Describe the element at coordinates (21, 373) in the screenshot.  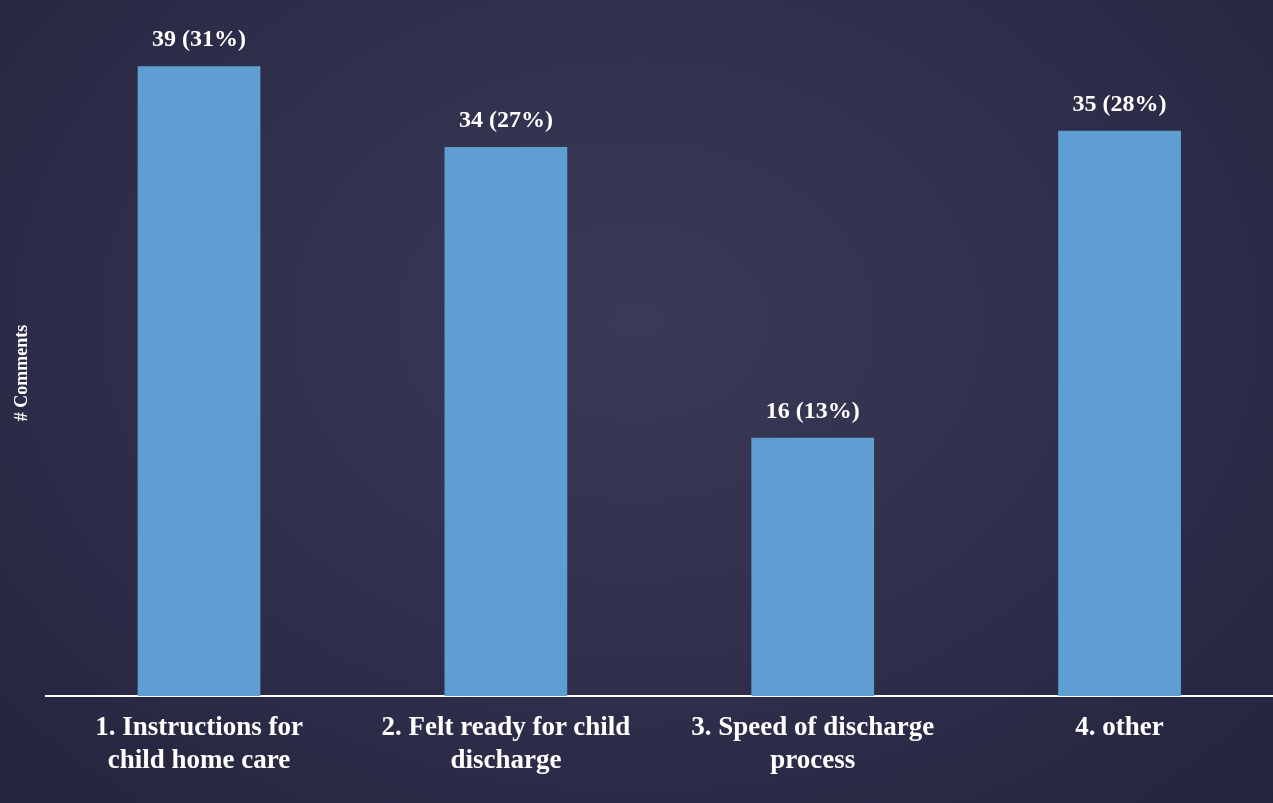
I see `y-axis-title: # Comments` at that location.